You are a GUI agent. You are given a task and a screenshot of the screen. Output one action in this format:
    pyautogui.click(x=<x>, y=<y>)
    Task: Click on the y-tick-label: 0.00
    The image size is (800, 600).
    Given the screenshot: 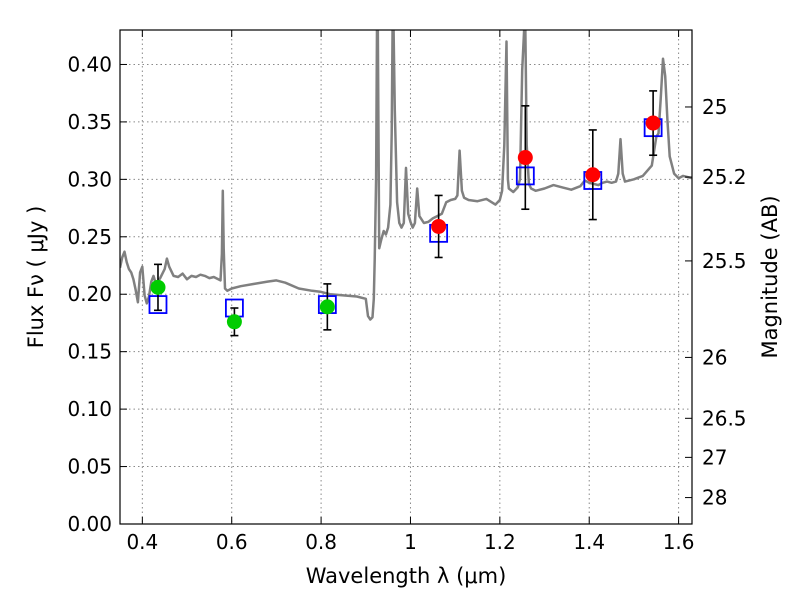 What is the action you would take?
    pyautogui.click(x=89, y=524)
    